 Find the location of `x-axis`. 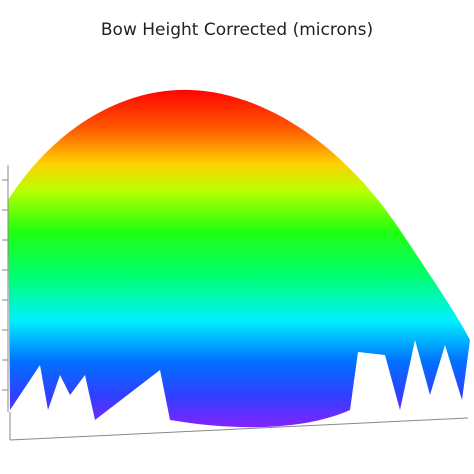

x-axis is located at coordinates (239, 429).